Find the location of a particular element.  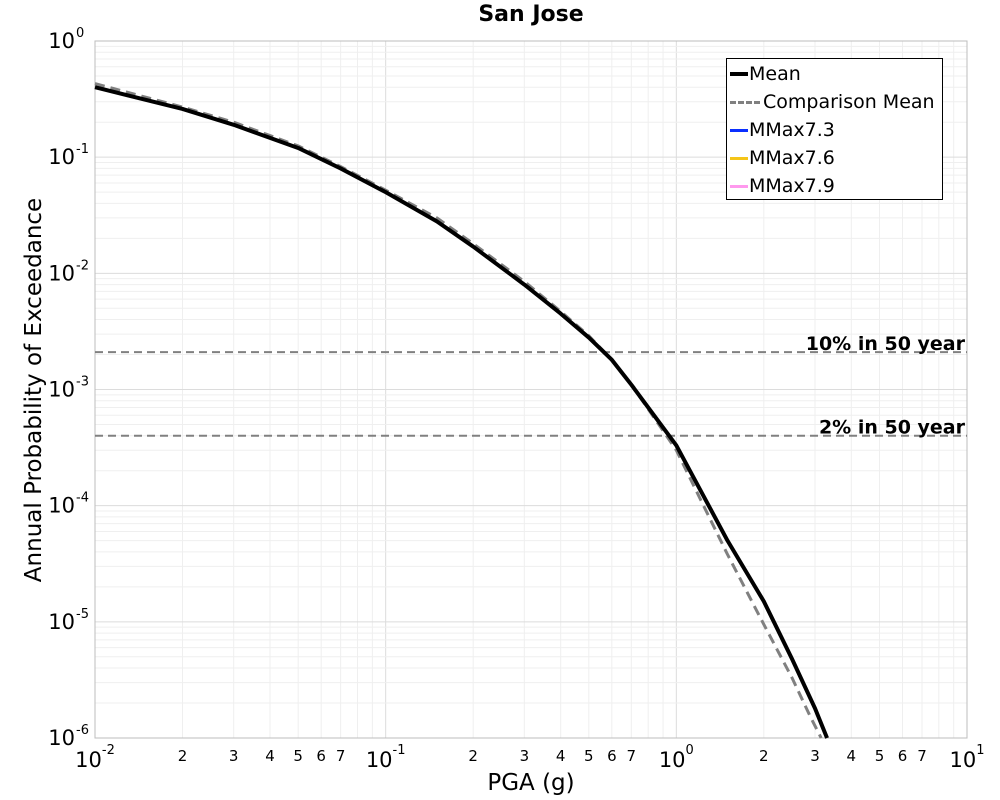

y-axis-label: Annual Probability of Exceedance is located at coordinates (34, 390).